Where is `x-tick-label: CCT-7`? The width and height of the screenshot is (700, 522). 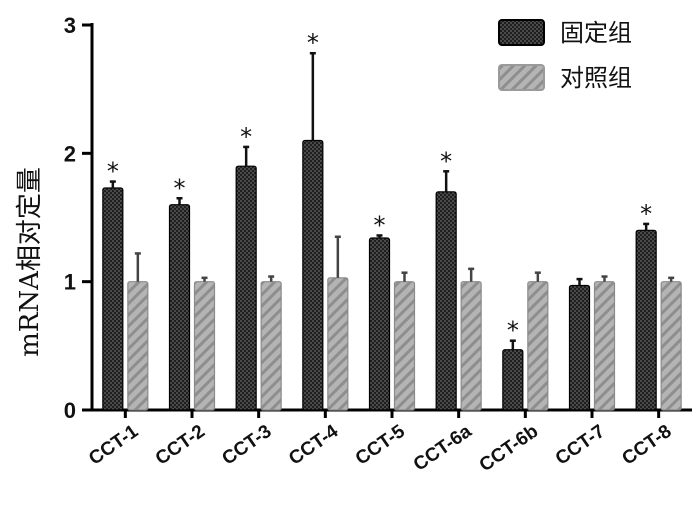 x-tick-label: CCT-7 is located at coordinates (580, 445).